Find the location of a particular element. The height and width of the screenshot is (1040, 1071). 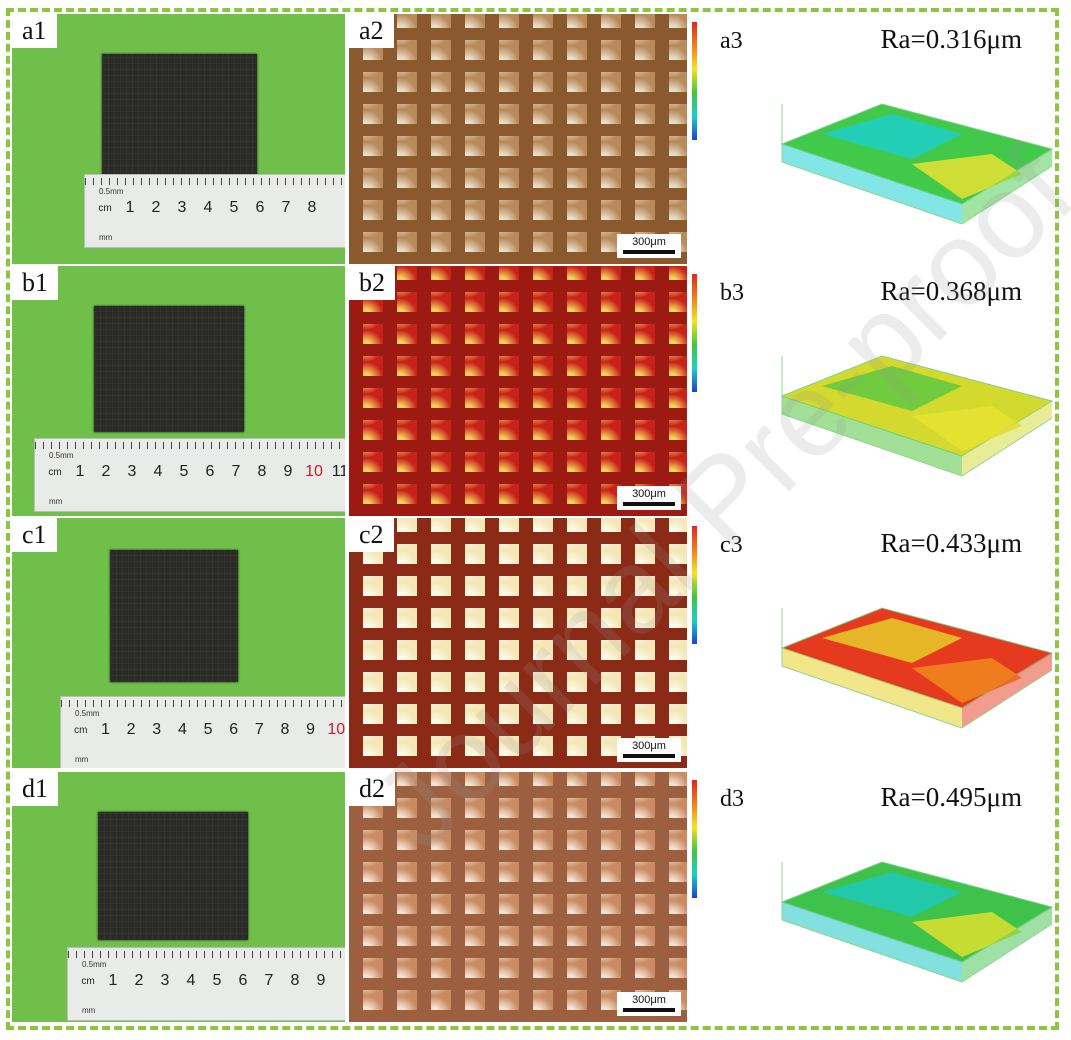

photo-label: a1 is located at coordinates (34, 31).